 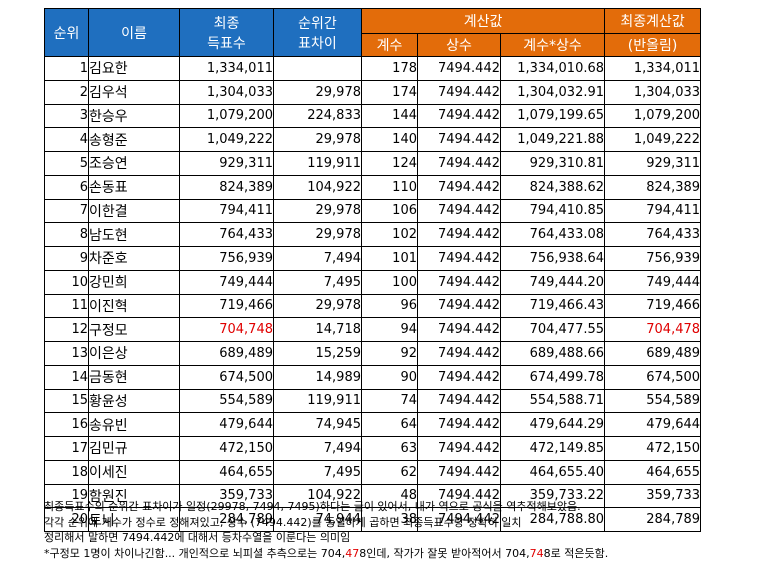 I want to click on cell-product: 756,938.64, so click(x=552, y=258).